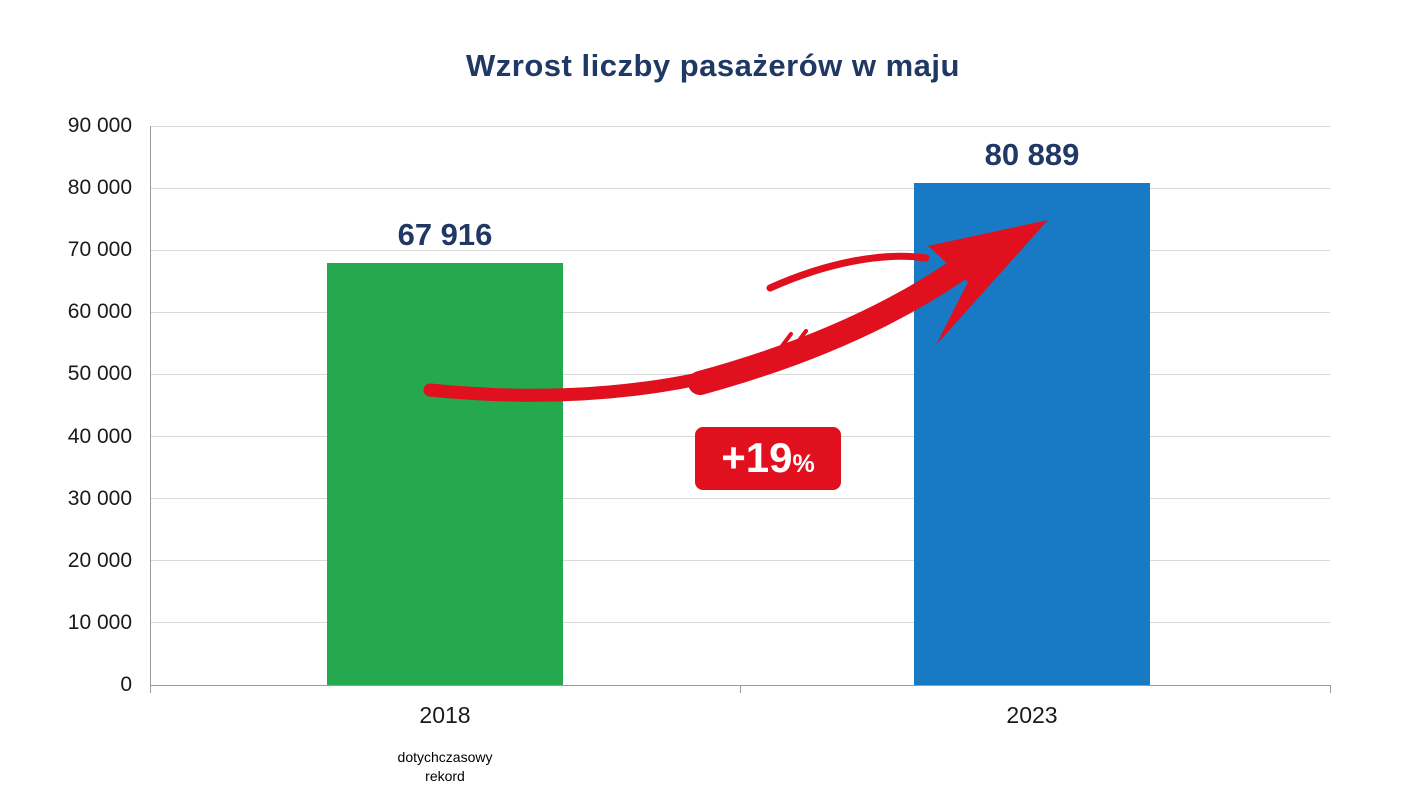  Describe the element at coordinates (445, 235) in the screenshot. I see `bar-value-label-2018: 67 916` at that location.